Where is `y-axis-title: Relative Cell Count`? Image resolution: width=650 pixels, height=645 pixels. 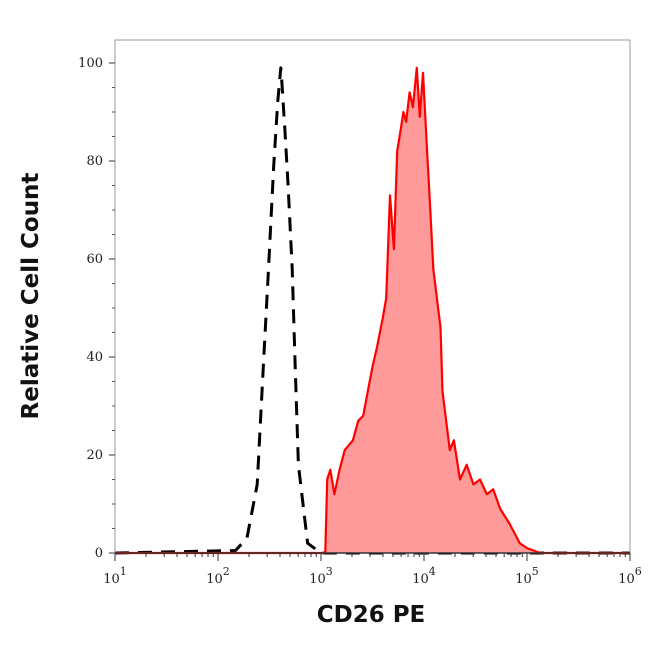 y-axis-title: Relative Cell Count is located at coordinates (31, 296).